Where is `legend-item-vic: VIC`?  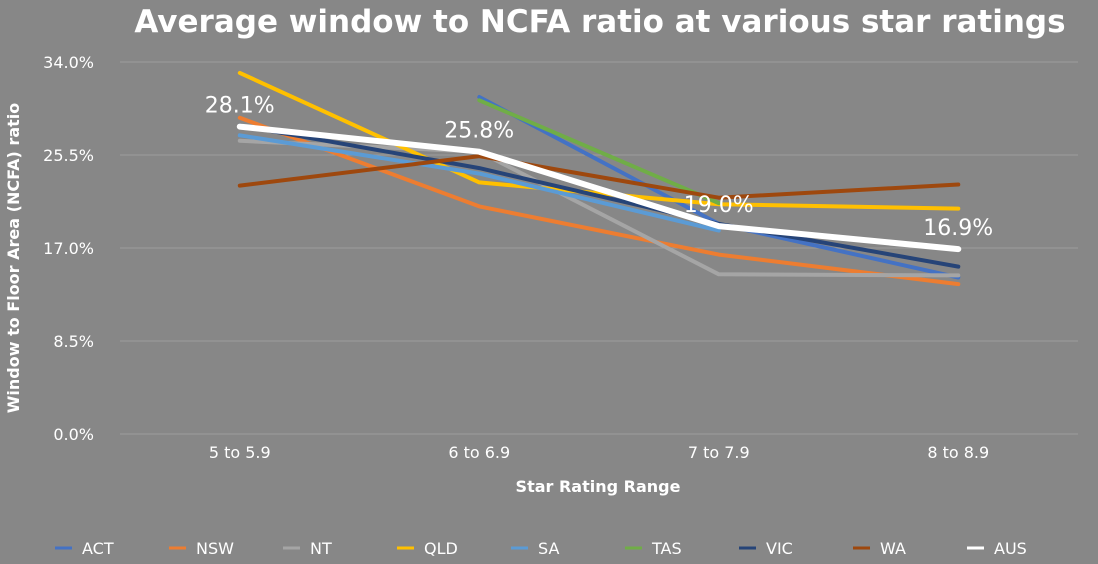 legend-item-vic: VIC is located at coordinates (766, 548).